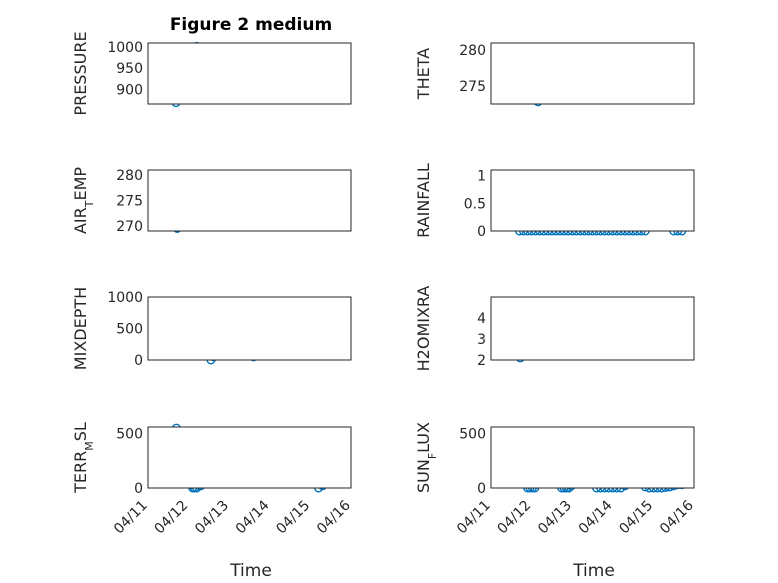 This screenshot has height=583, width=778. I want to click on subplot-2: 275 280 THETA, so click(554, 74).